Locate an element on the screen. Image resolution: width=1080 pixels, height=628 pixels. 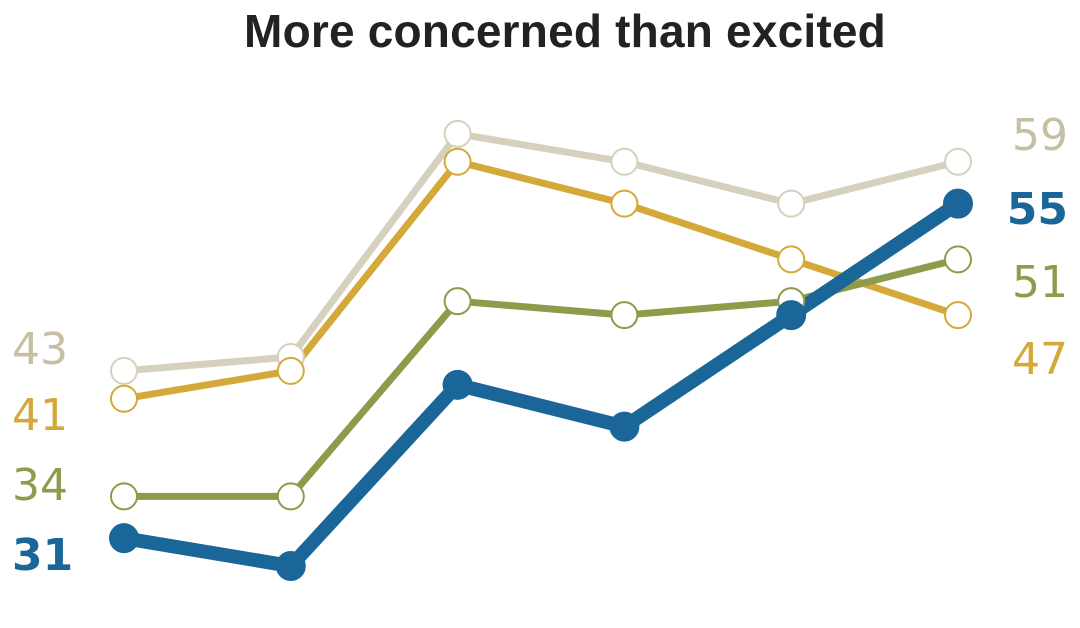
series-3-start-label: 34 is located at coordinates (40, 485).